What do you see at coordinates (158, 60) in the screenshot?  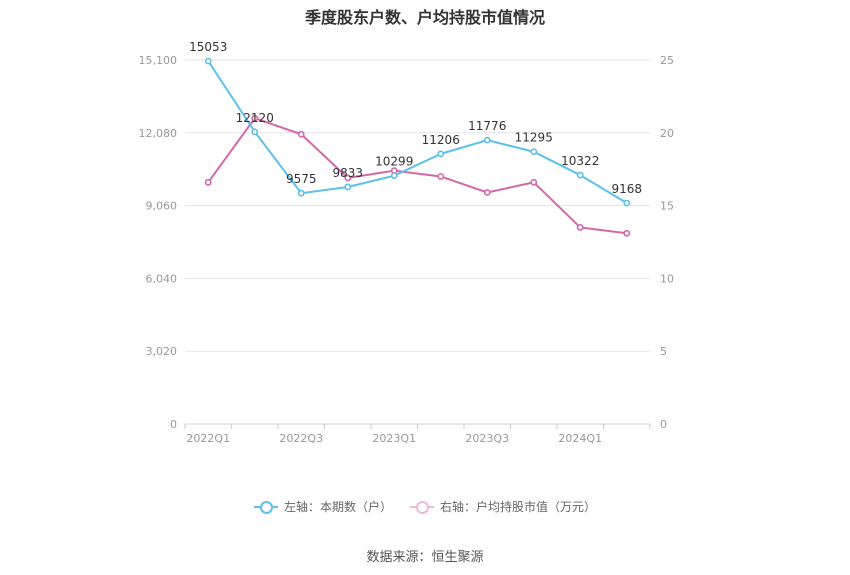 I see `left-axis-tick-label: 15,100` at bounding box center [158, 60].